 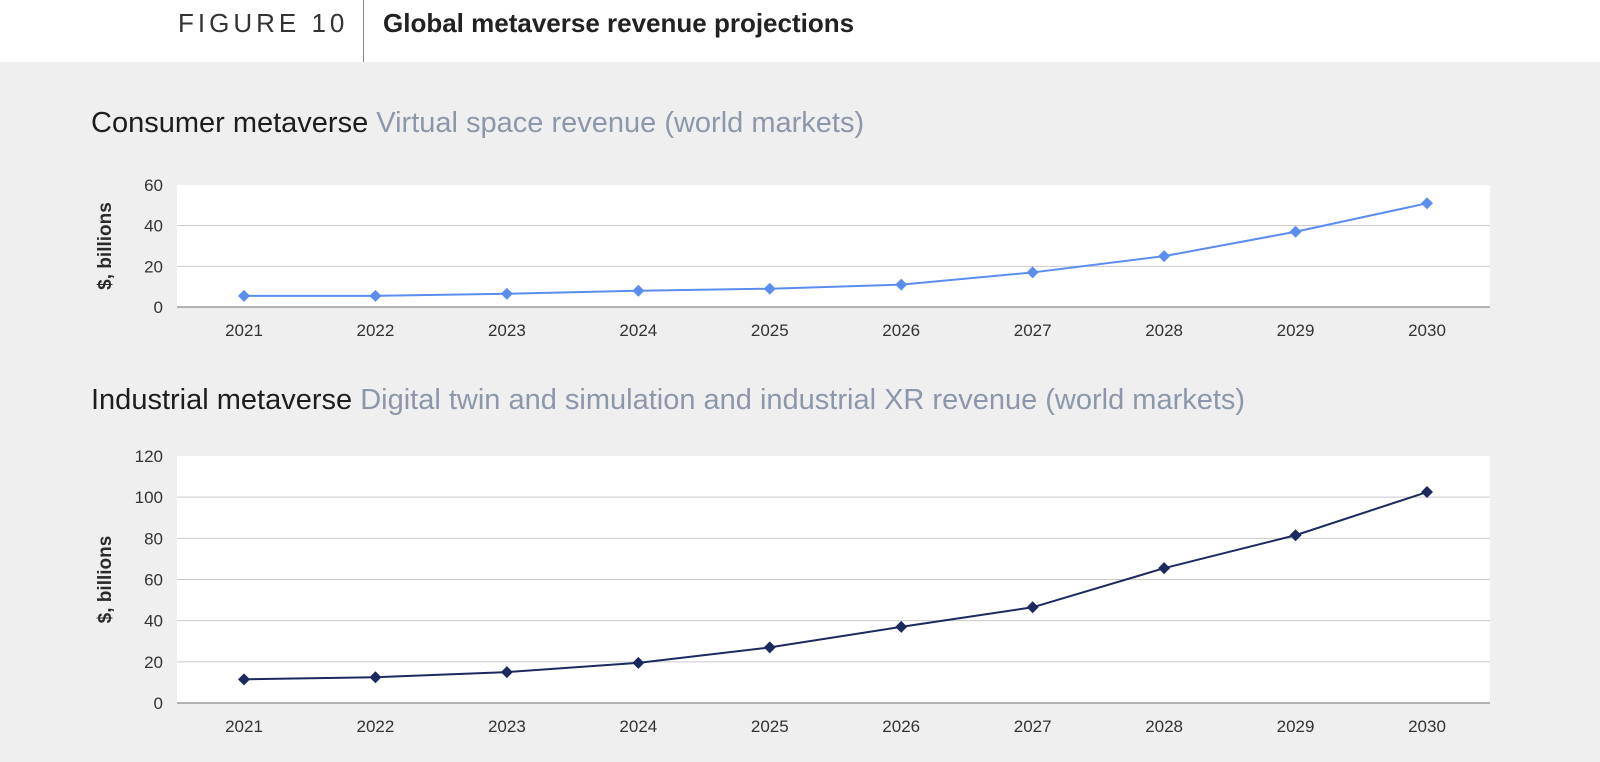 I want to click on header-divider, so click(x=363, y=31).